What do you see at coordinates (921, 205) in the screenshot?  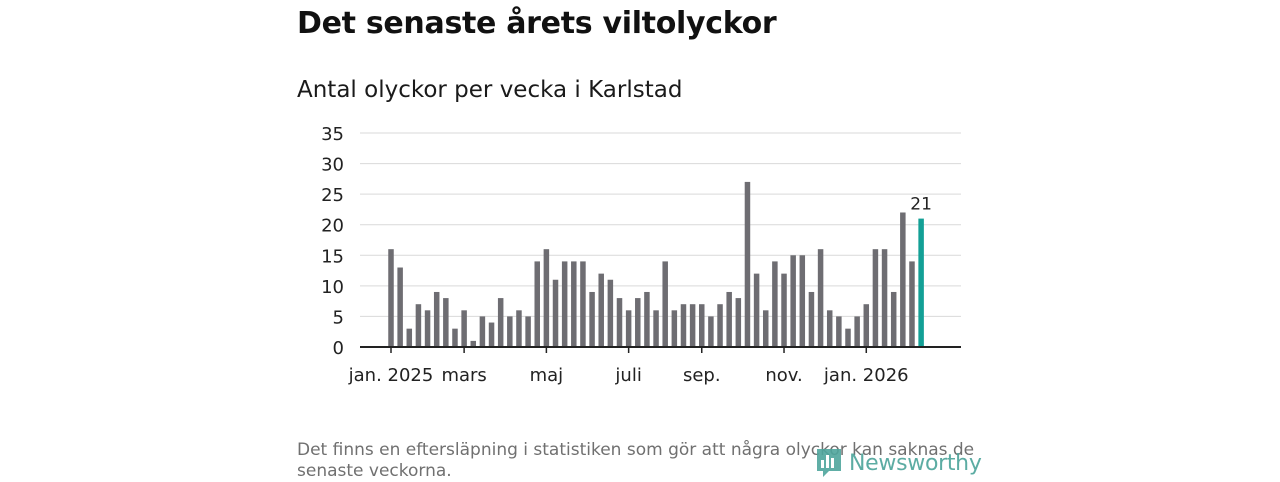 I see `data-label: 21` at bounding box center [921, 205].